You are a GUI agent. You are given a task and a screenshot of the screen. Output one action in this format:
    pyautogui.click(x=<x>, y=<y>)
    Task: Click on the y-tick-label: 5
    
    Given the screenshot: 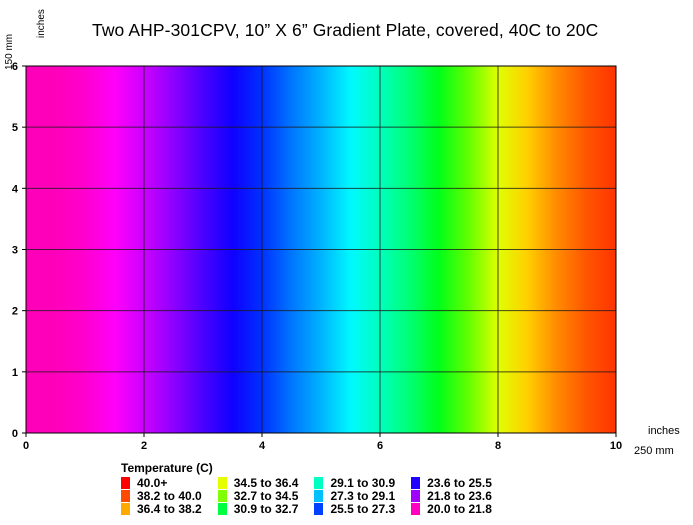 What is the action you would take?
    pyautogui.click(x=15, y=128)
    